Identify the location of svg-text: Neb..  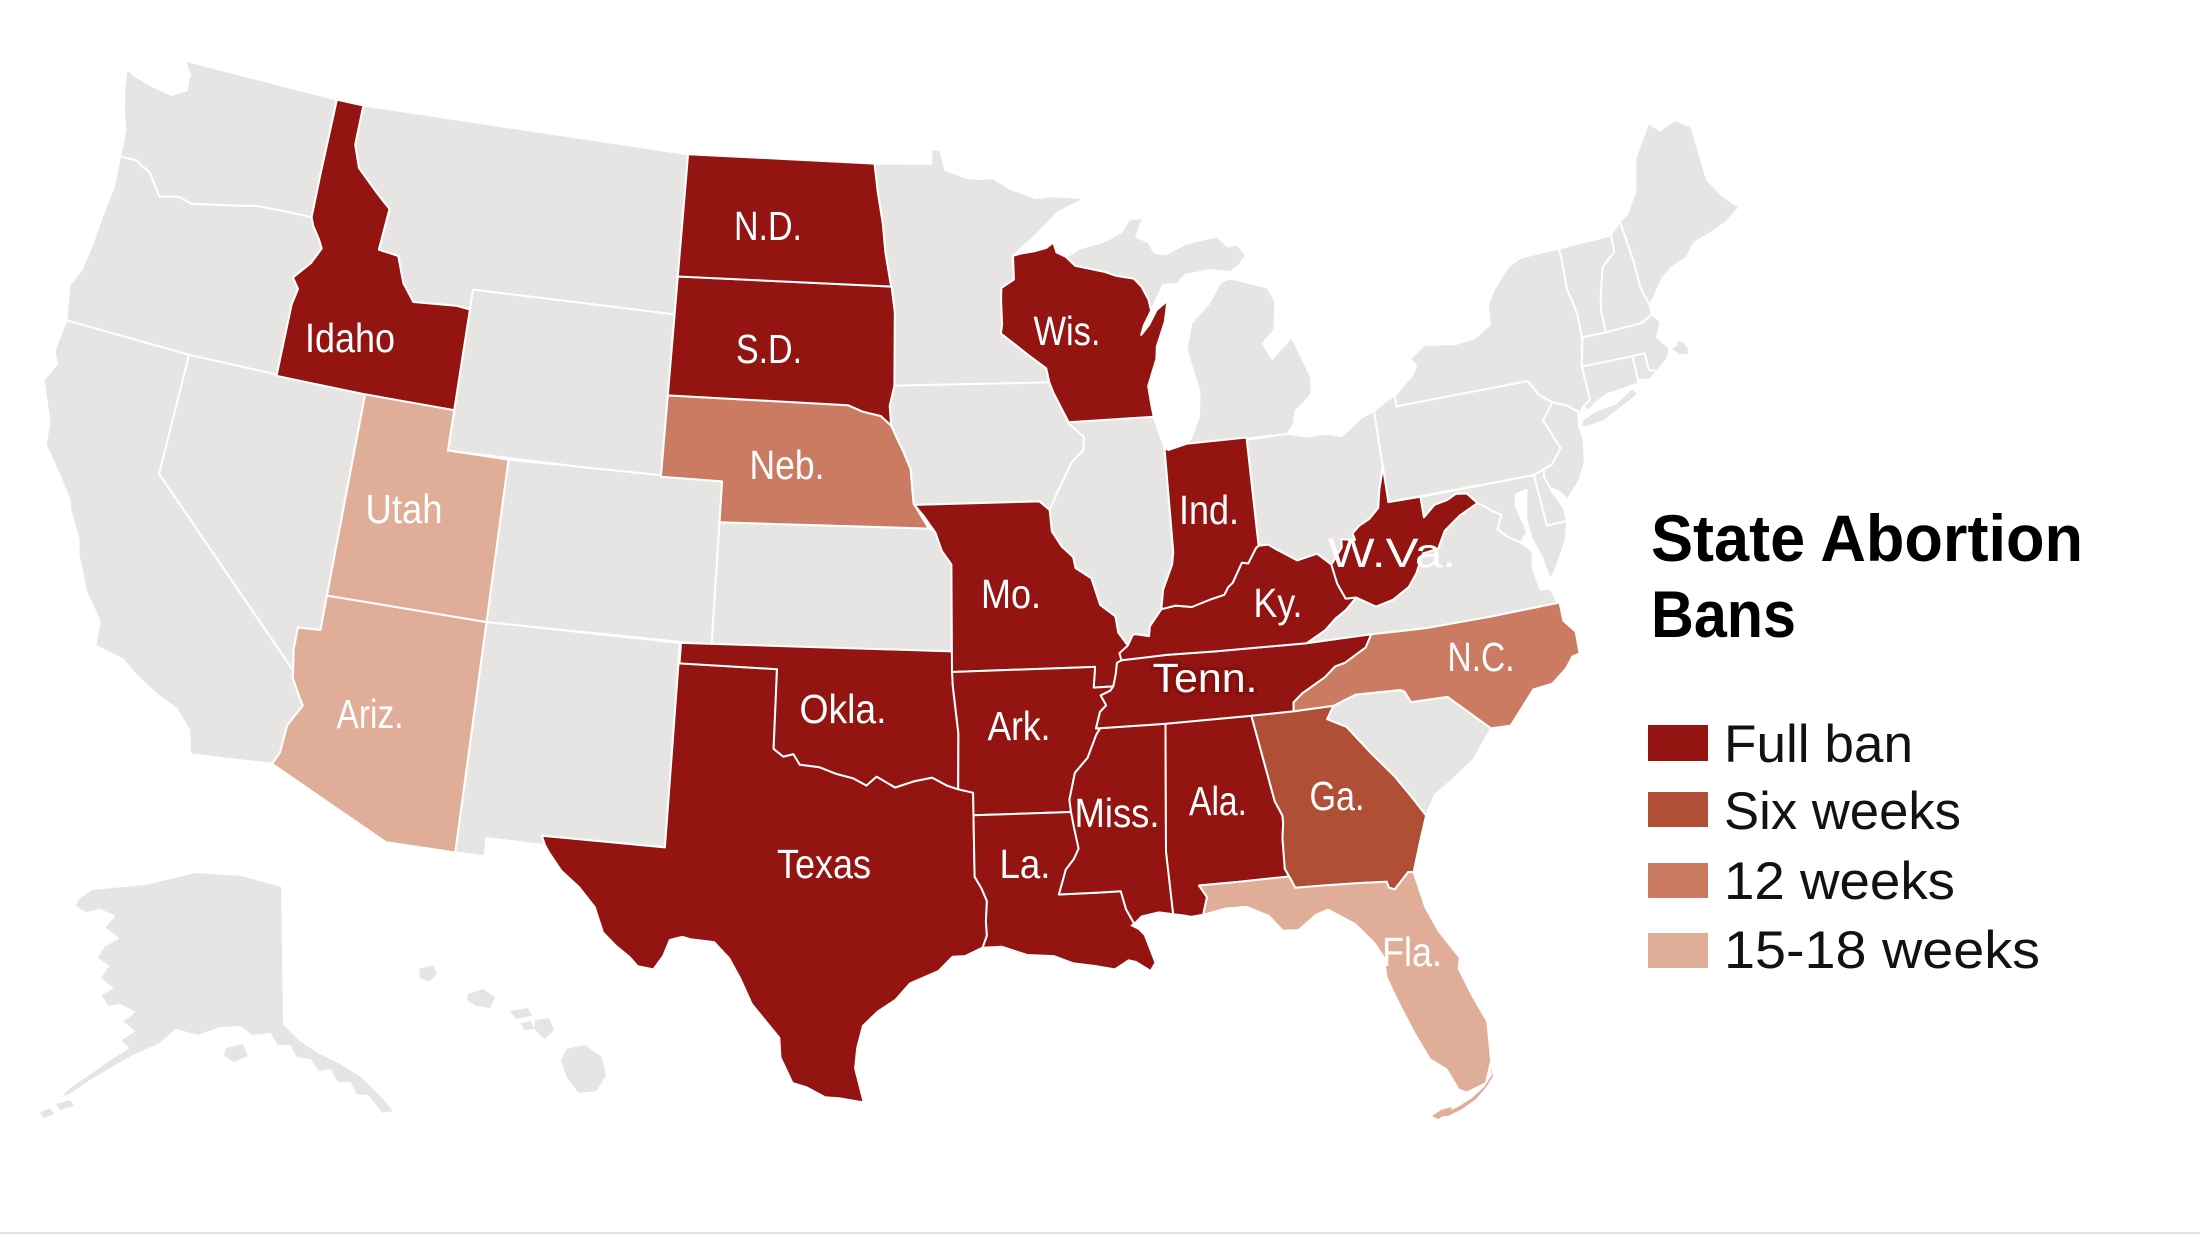
(787, 465).